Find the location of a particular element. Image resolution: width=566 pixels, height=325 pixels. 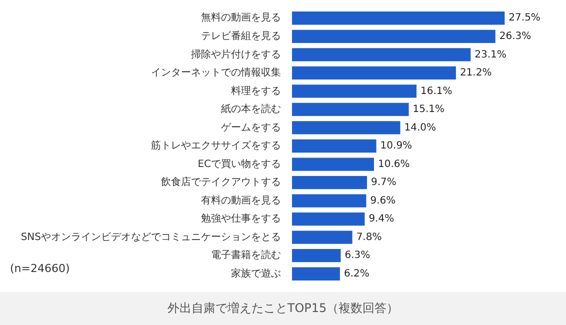

data-label: 10.6% is located at coordinates (394, 164).